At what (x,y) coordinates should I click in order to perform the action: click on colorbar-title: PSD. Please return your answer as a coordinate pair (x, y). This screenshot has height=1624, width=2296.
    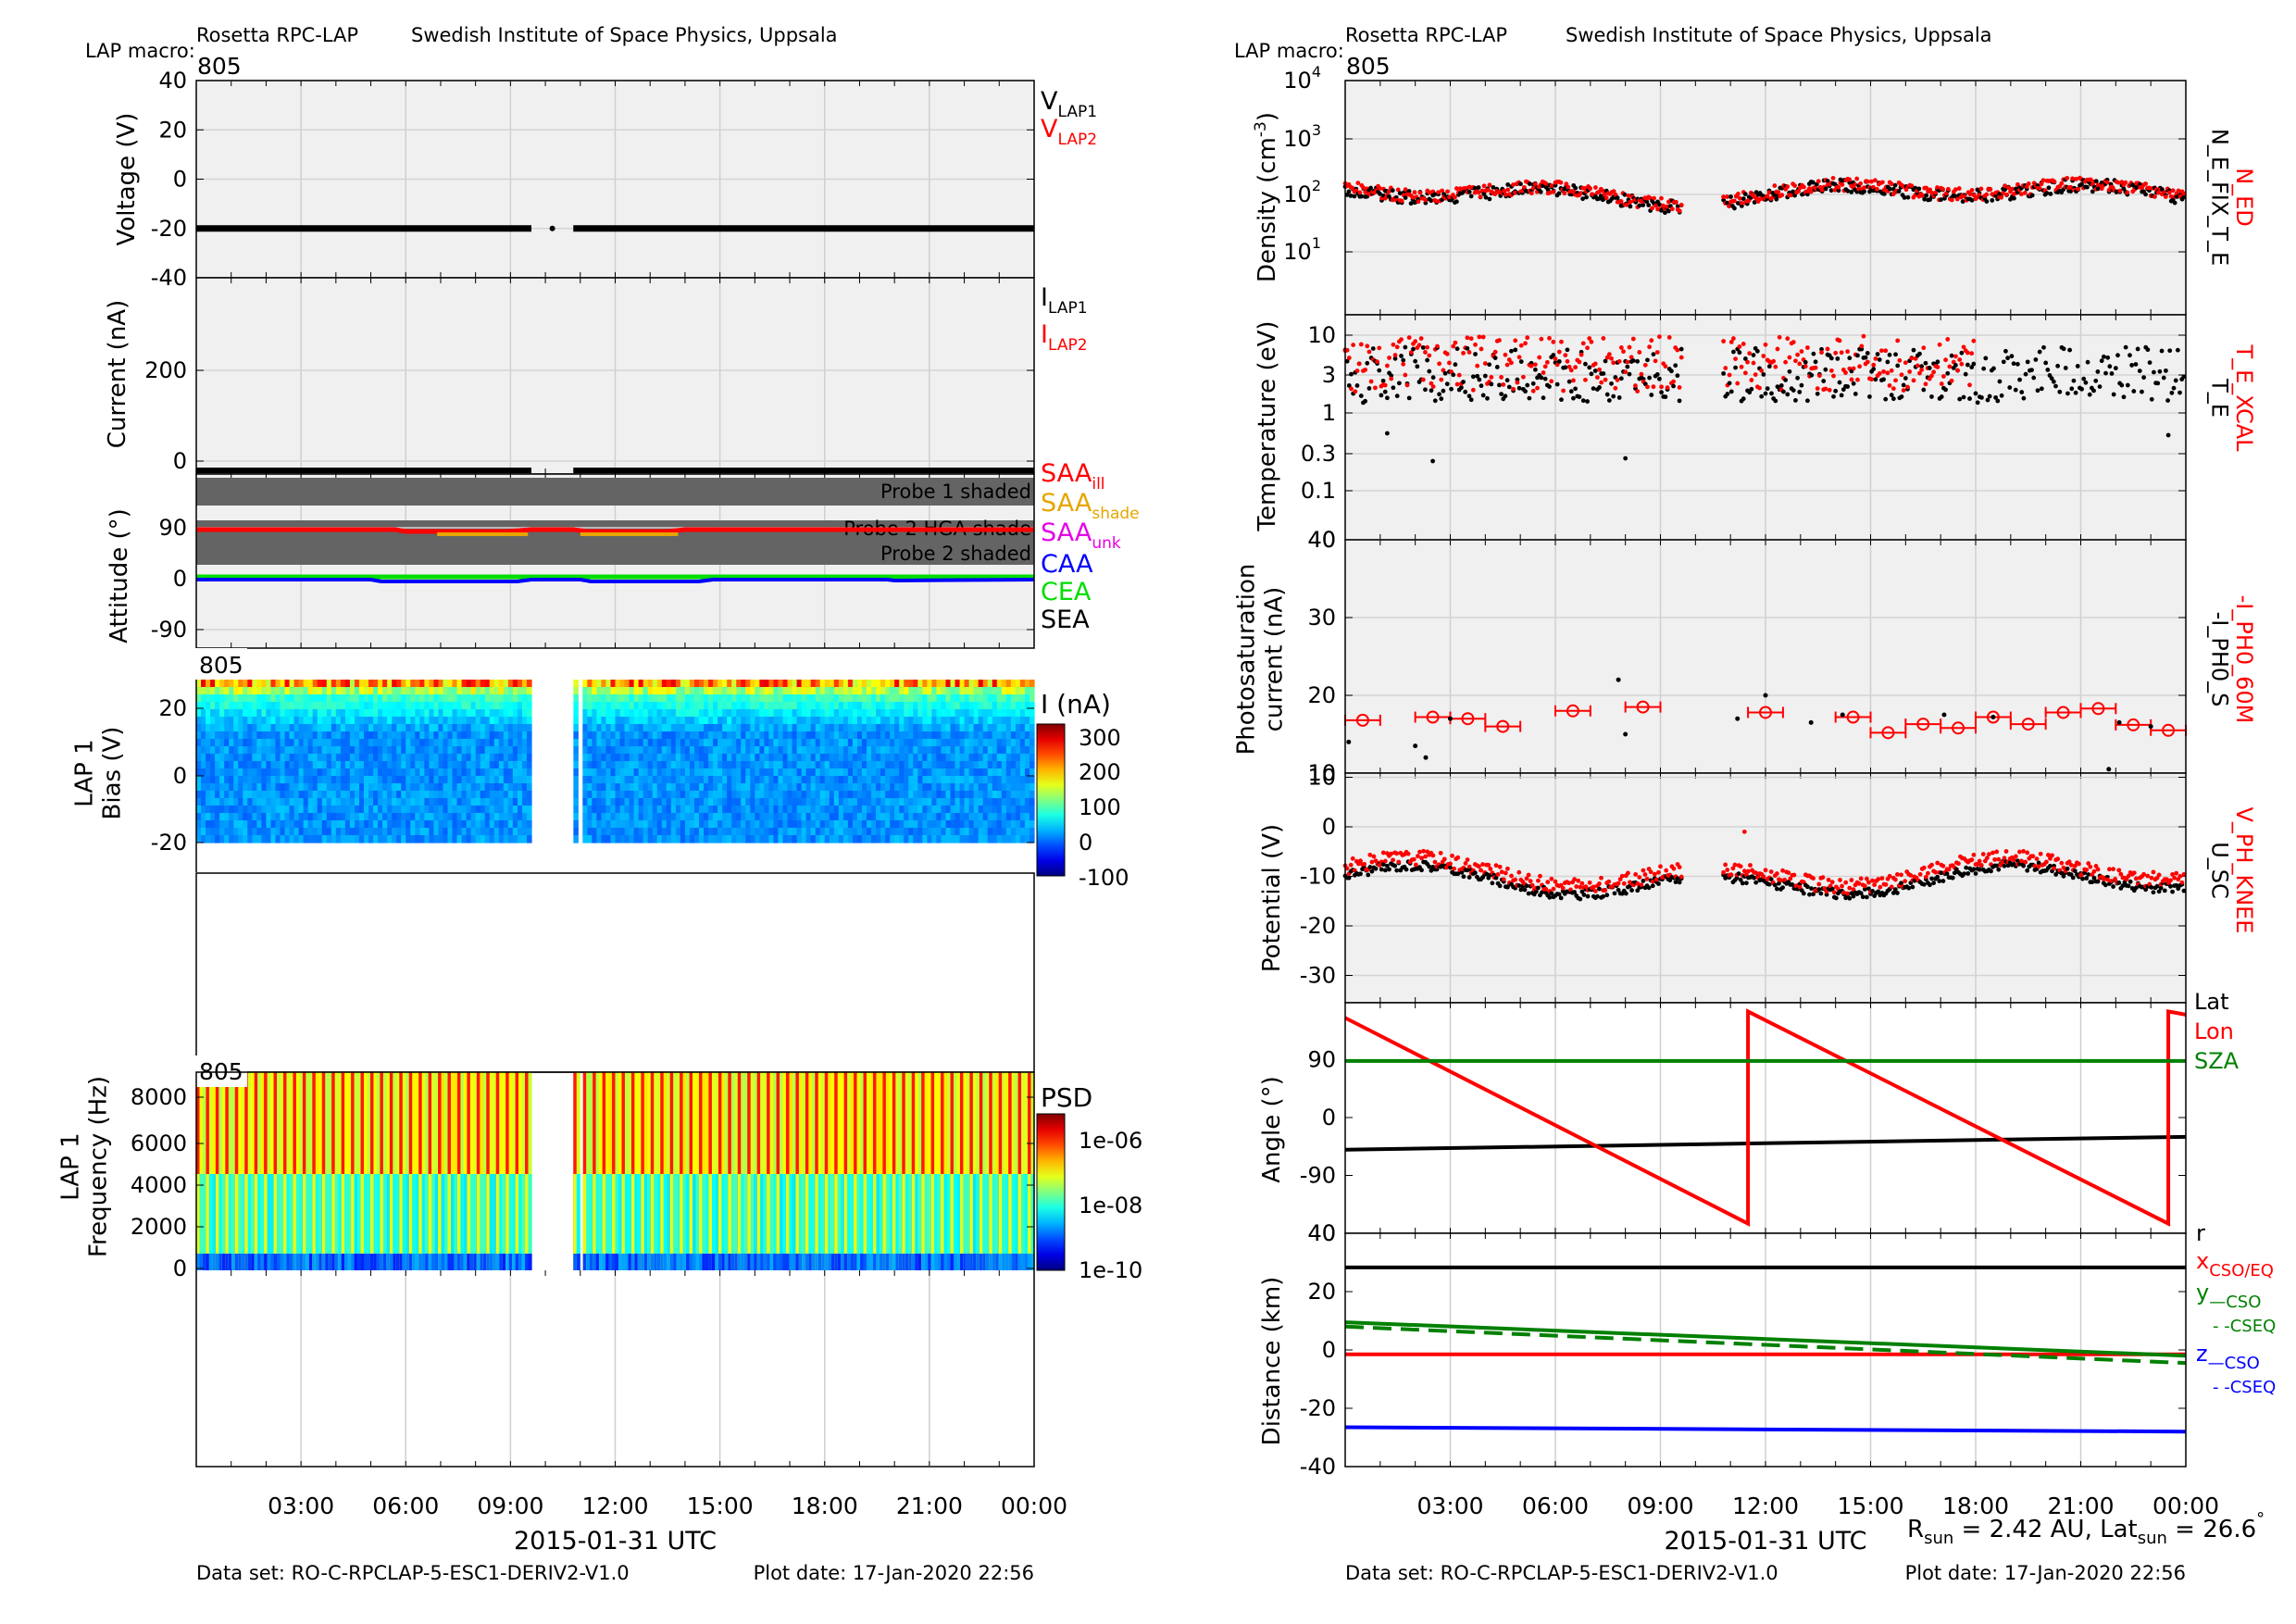
    Looking at the image, I should click on (1066, 1097).